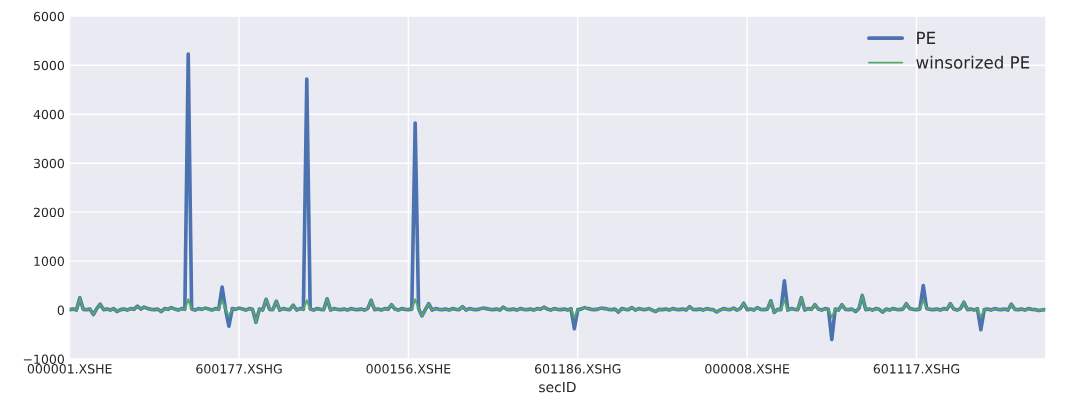 Image resolution: width=1072 pixels, height=408 pixels. I want to click on y-tick-label: −1000, so click(43, 359).